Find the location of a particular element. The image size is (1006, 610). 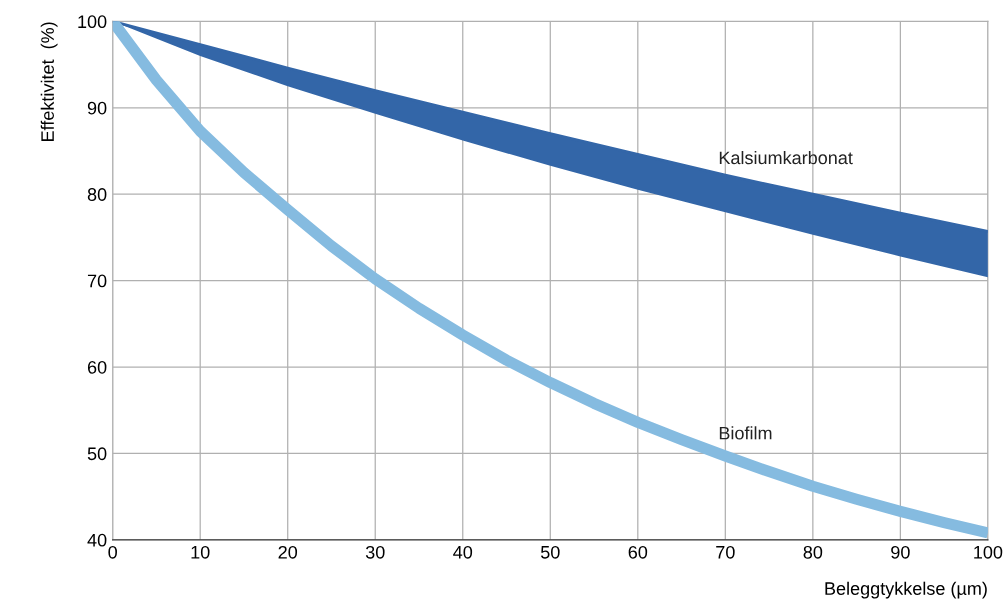

x-tick-label: 100 is located at coordinates (988, 552).